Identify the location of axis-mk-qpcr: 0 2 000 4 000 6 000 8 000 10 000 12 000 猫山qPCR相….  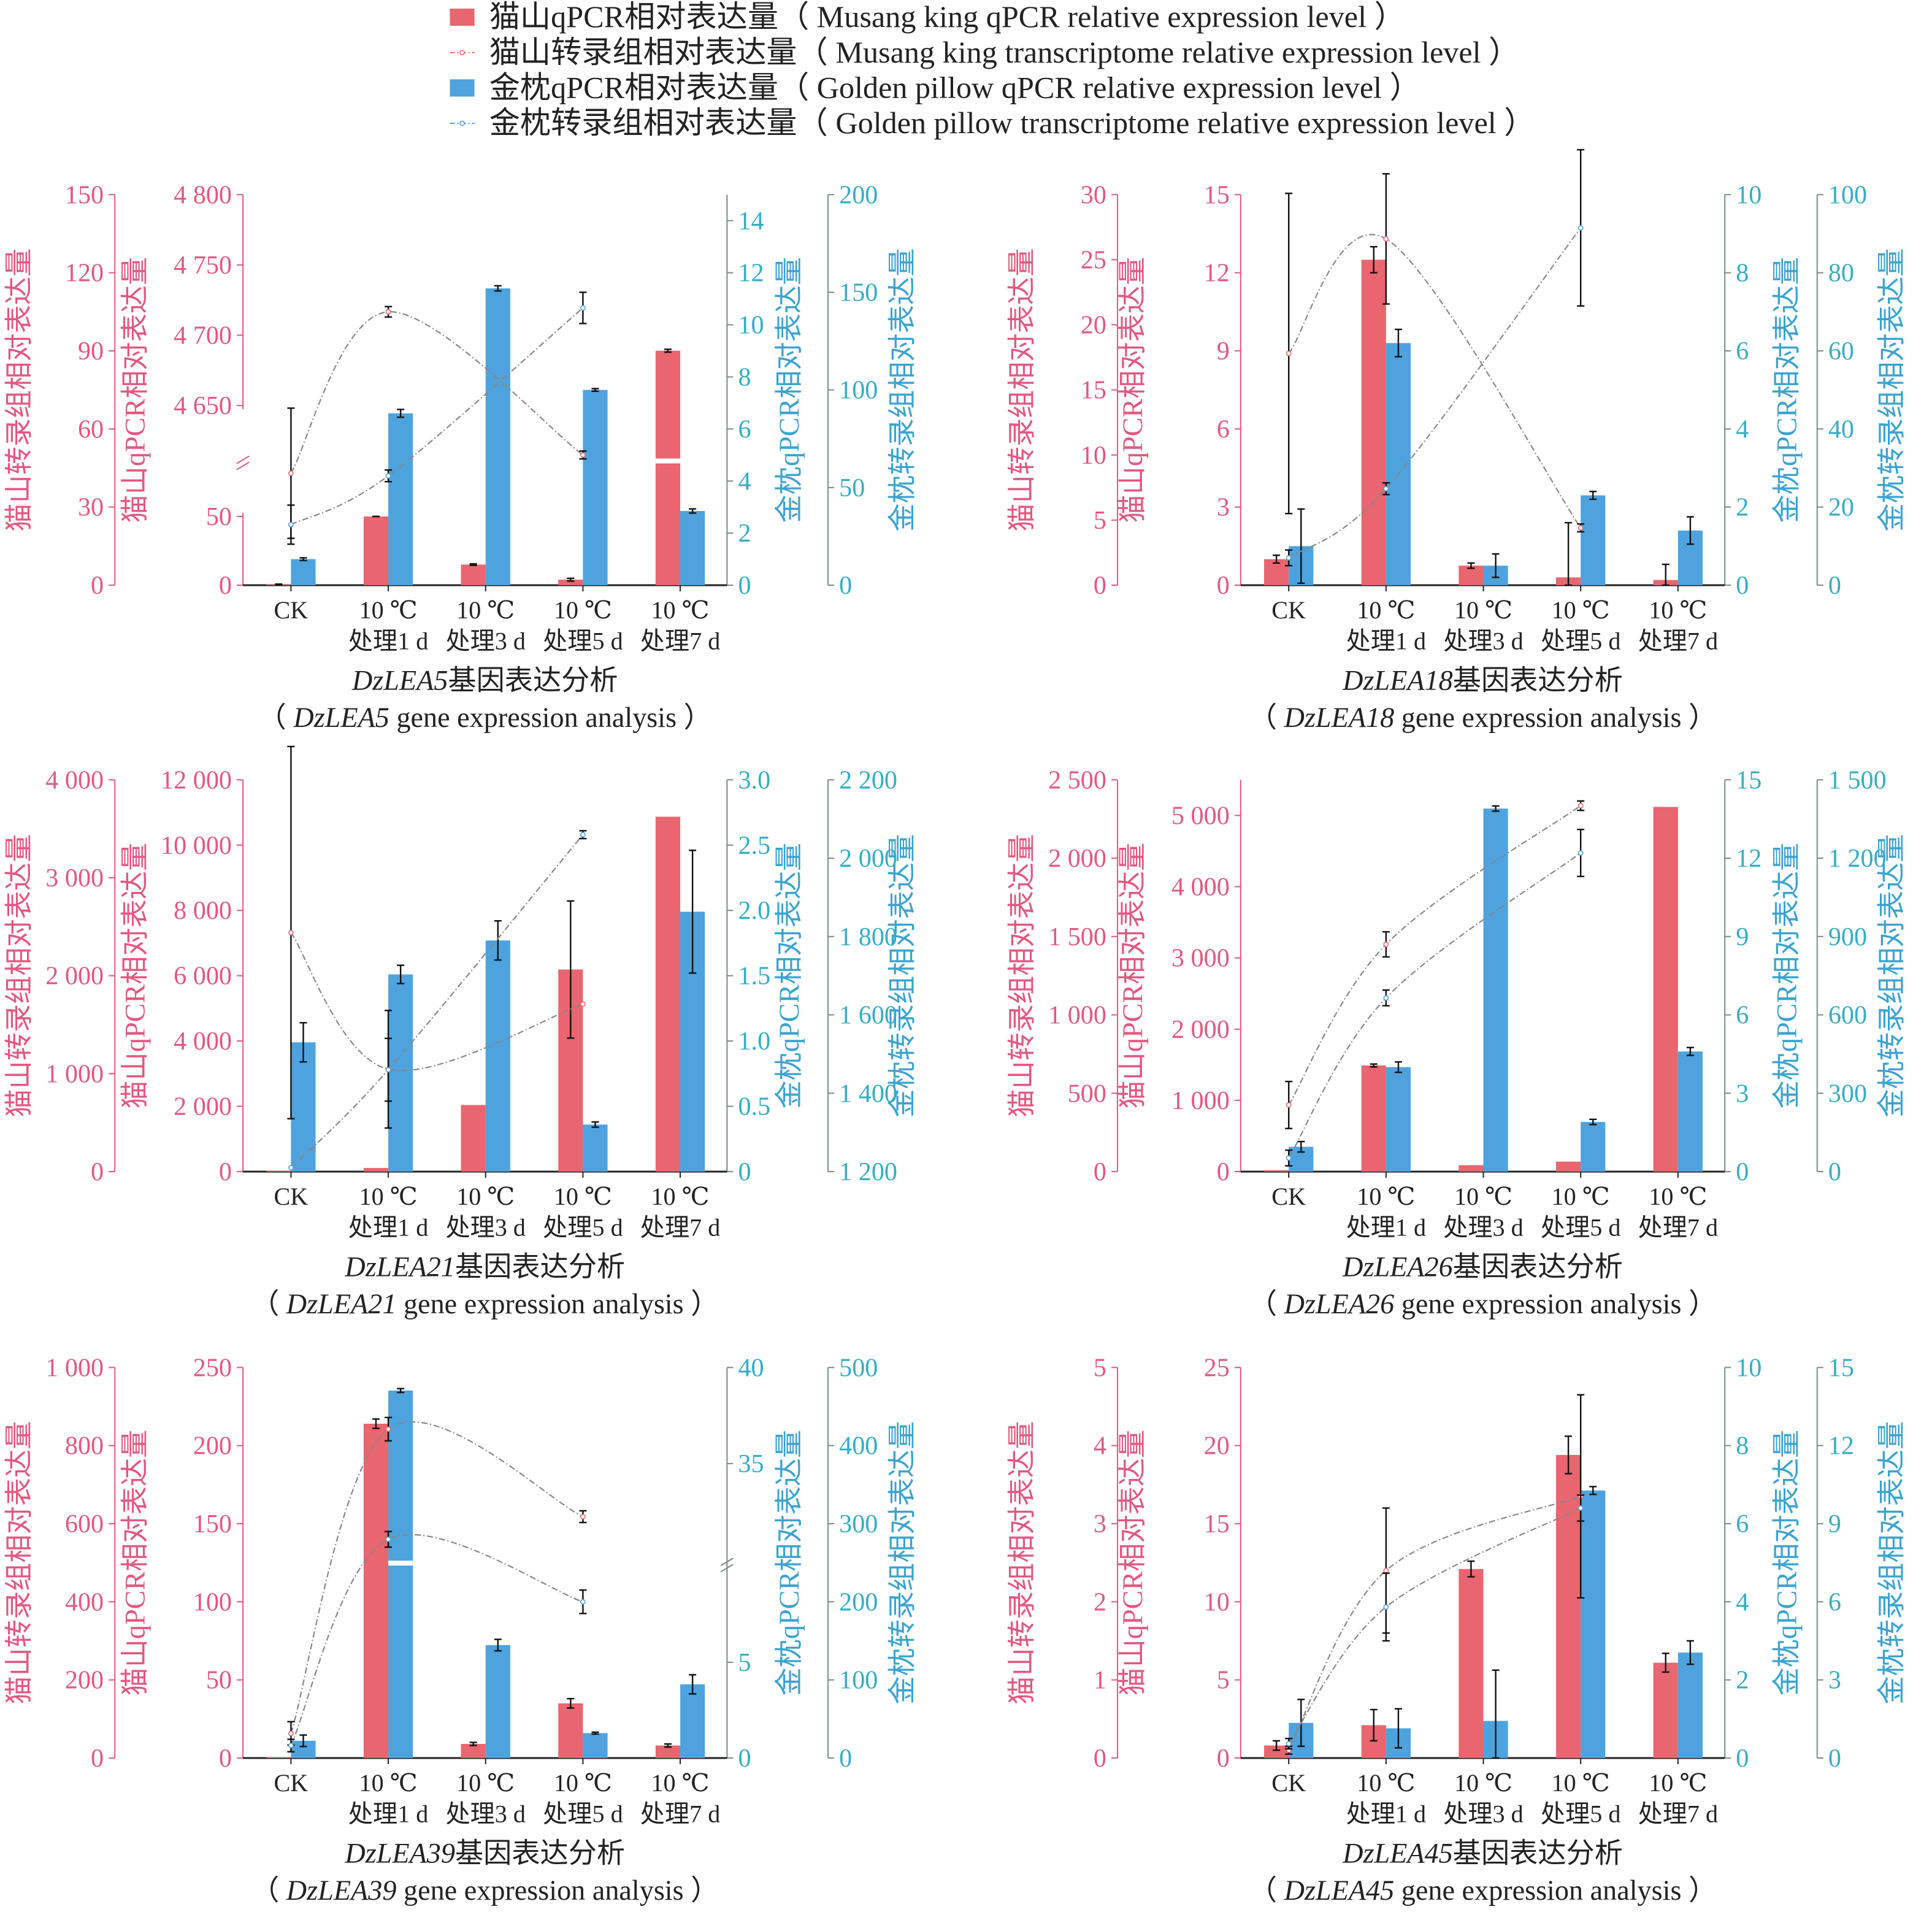
(181, 976).